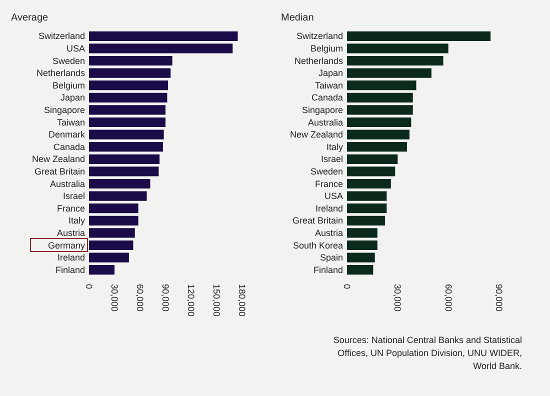 This screenshot has height=396, width=550. What do you see at coordinates (427, 353) in the screenshot?
I see `source-note: Sources: National Central Banks and Statistical Offices, UN Population Division, UNU WIDER, World Bank.` at bounding box center [427, 353].